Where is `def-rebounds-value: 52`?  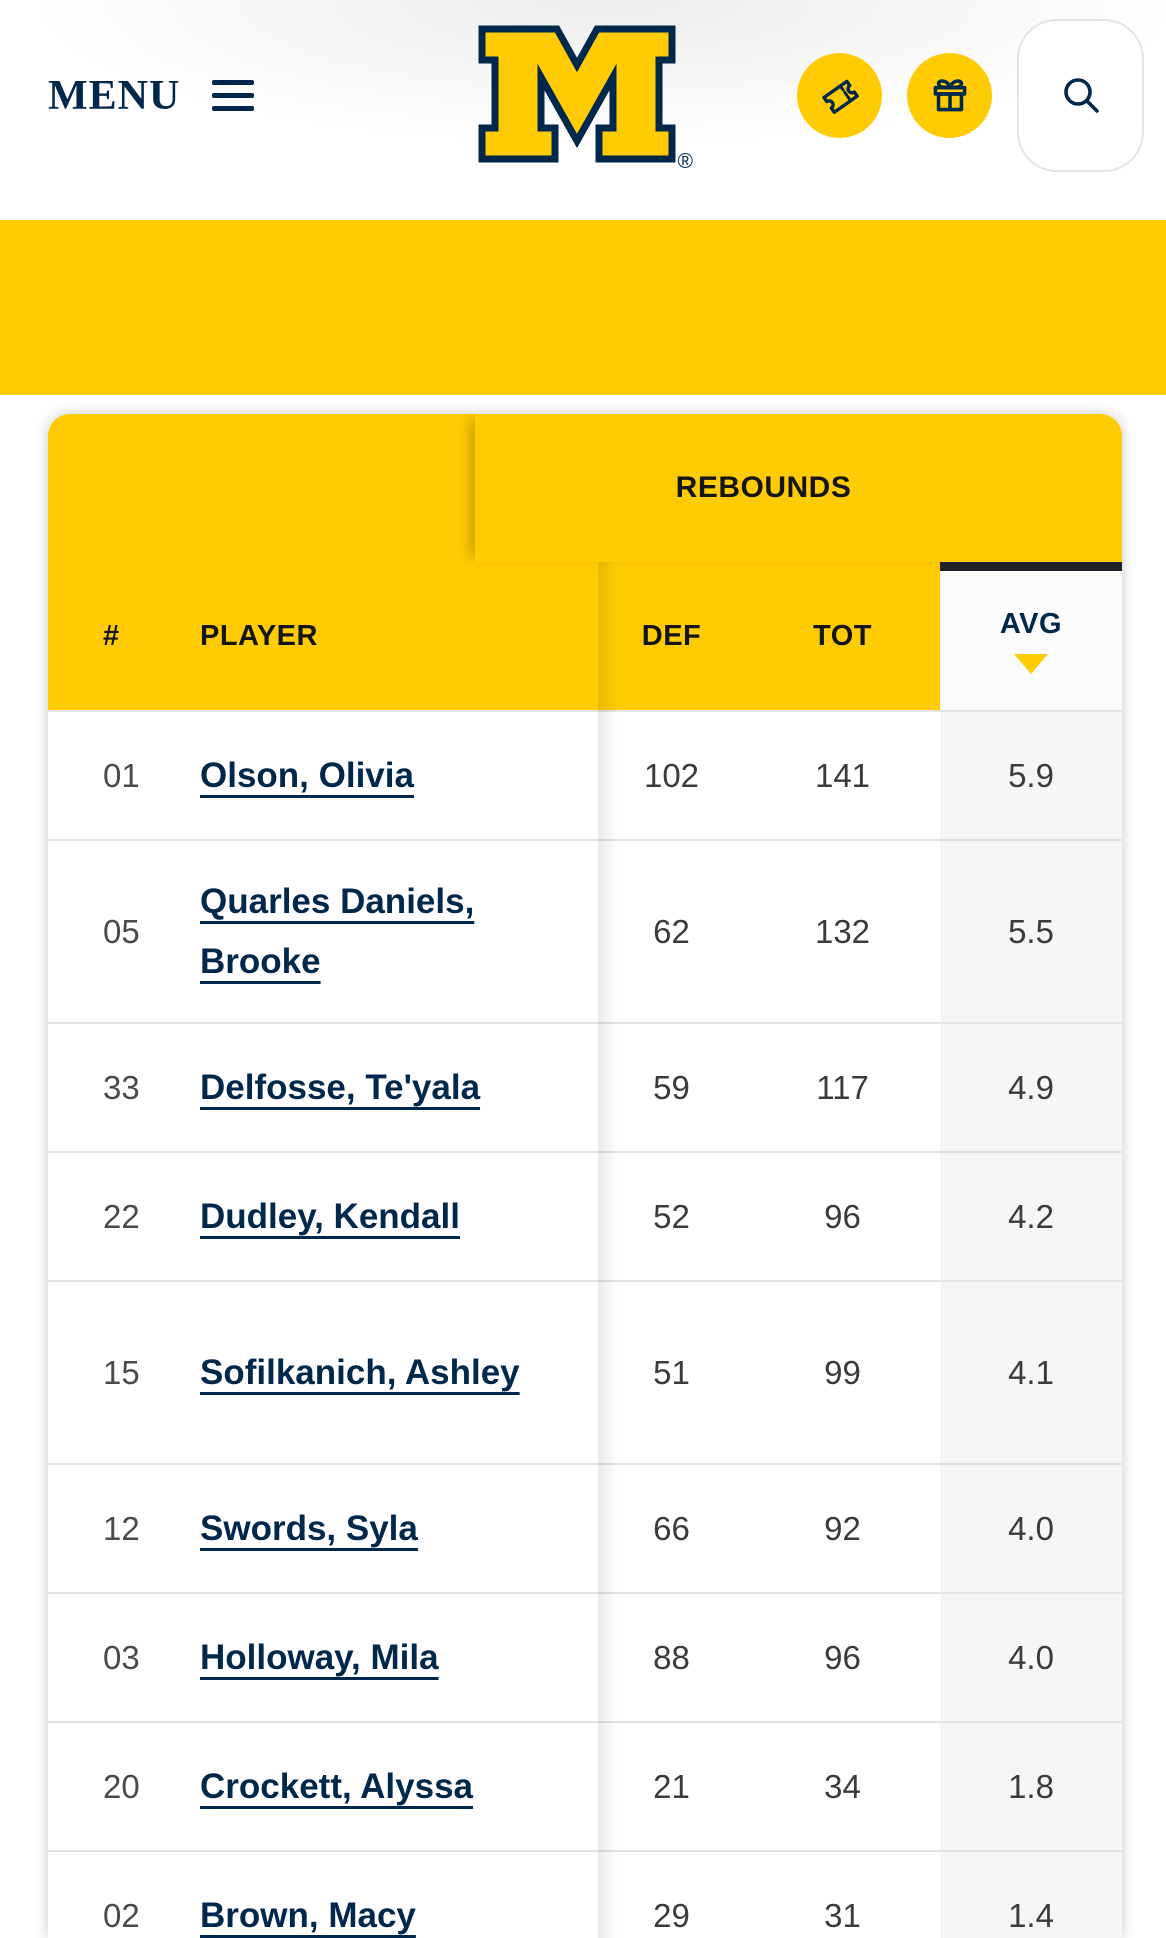
def-rebounds-value: 52 is located at coordinates (671, 1216).